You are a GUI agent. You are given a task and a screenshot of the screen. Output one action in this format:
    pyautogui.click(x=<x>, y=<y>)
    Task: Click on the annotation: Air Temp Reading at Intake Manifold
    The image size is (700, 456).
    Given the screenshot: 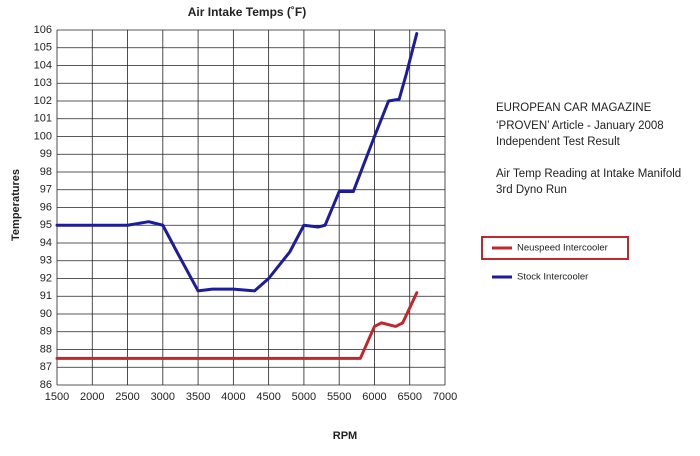 What is the action you would take?
    pyautogui.click(x=588, y=174)
    